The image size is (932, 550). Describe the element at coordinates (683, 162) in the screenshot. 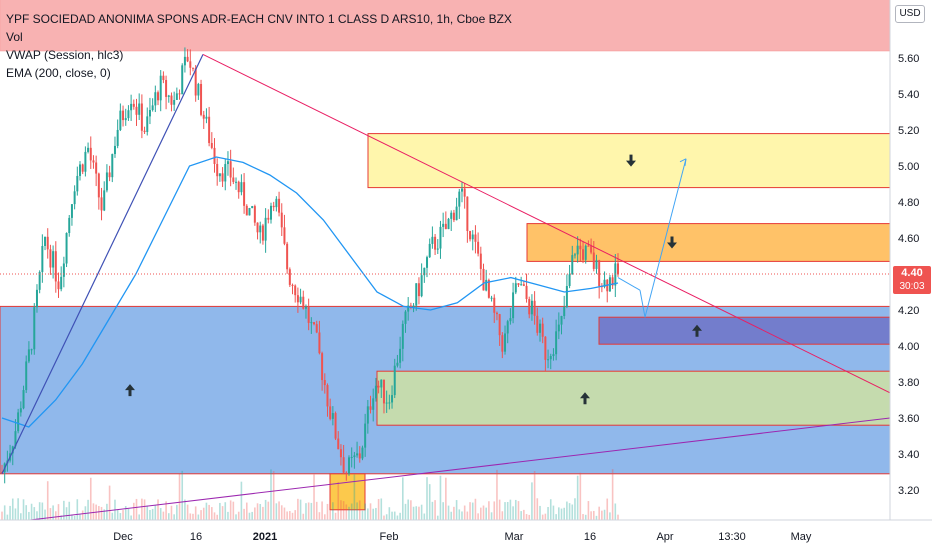

I see `projection-arrowhead-icon` at that location.